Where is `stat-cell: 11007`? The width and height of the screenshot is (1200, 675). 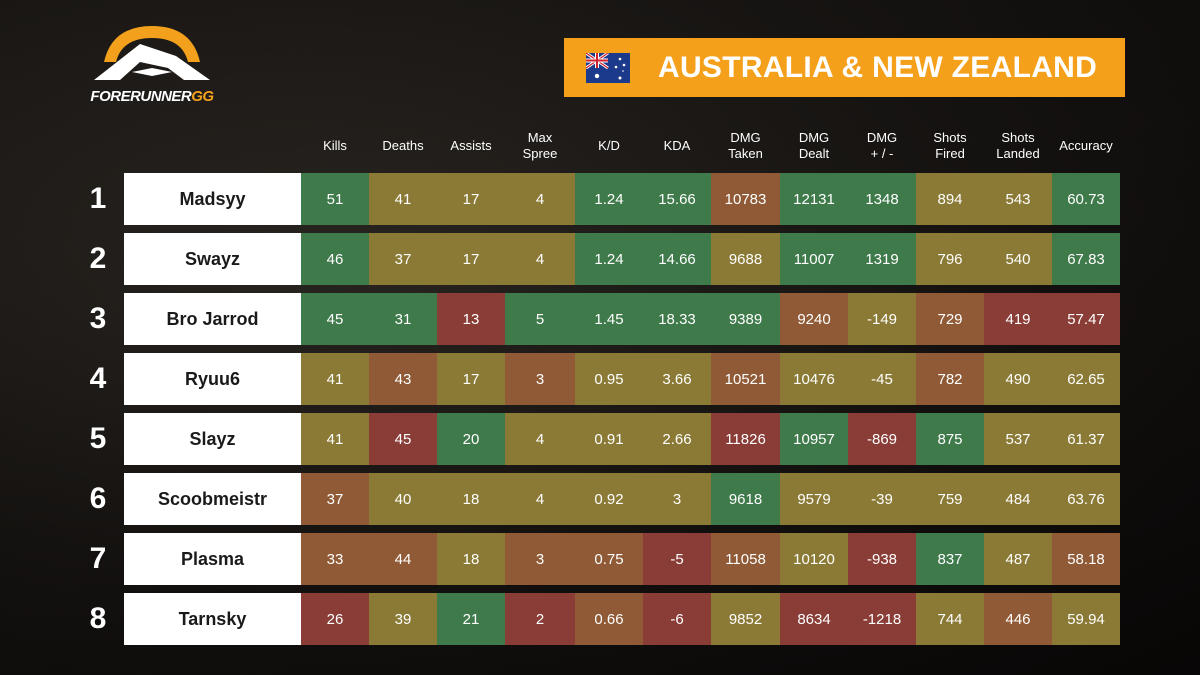 stat-cell: 11007 is located at coordinates (814, 259).